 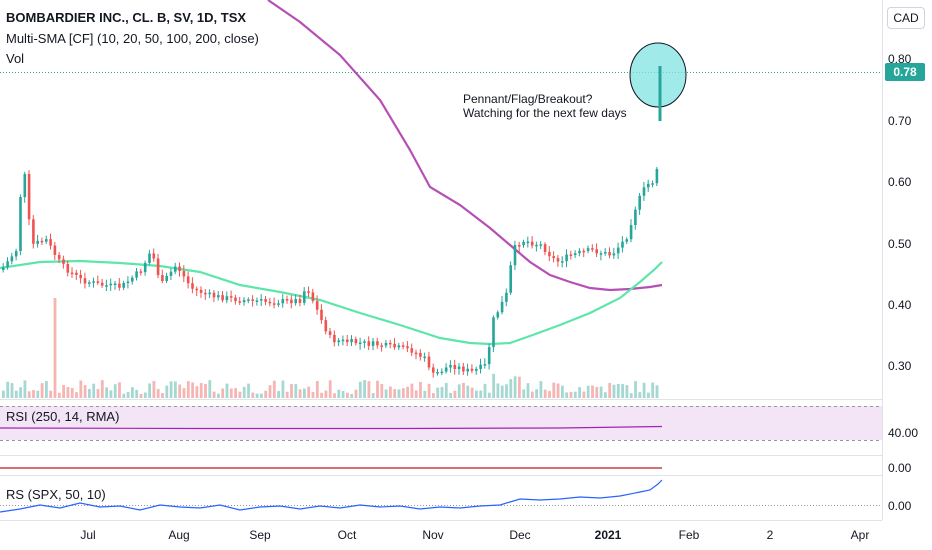 I want to click on annotation-line-2: Watching for the next few days, so click(x=545, y=113).